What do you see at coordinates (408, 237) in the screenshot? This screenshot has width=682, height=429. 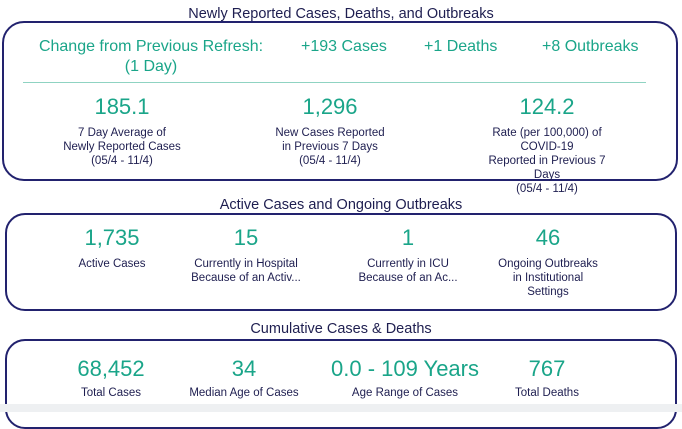 I see `stat-value: 1` at bounding box center [408, 237].